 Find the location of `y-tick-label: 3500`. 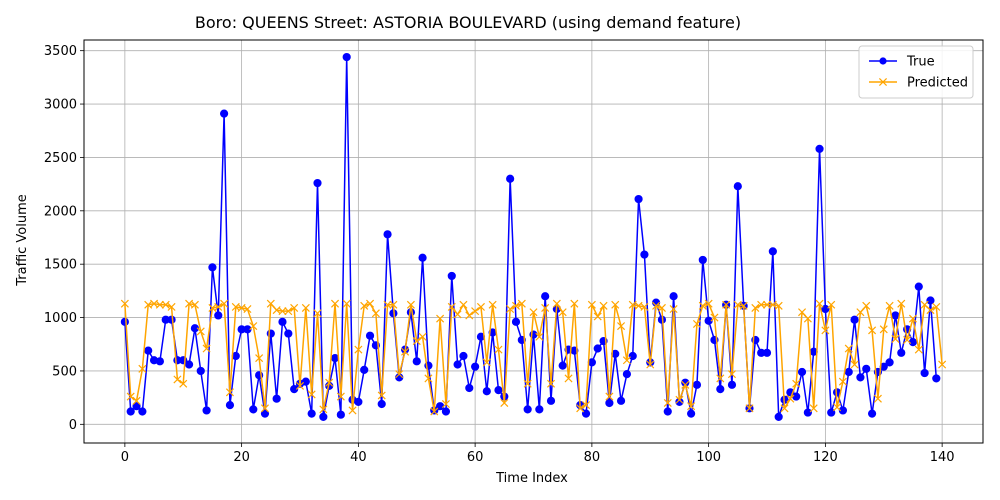

y-tick-label: 3500 is located at coordinates (60, 51).